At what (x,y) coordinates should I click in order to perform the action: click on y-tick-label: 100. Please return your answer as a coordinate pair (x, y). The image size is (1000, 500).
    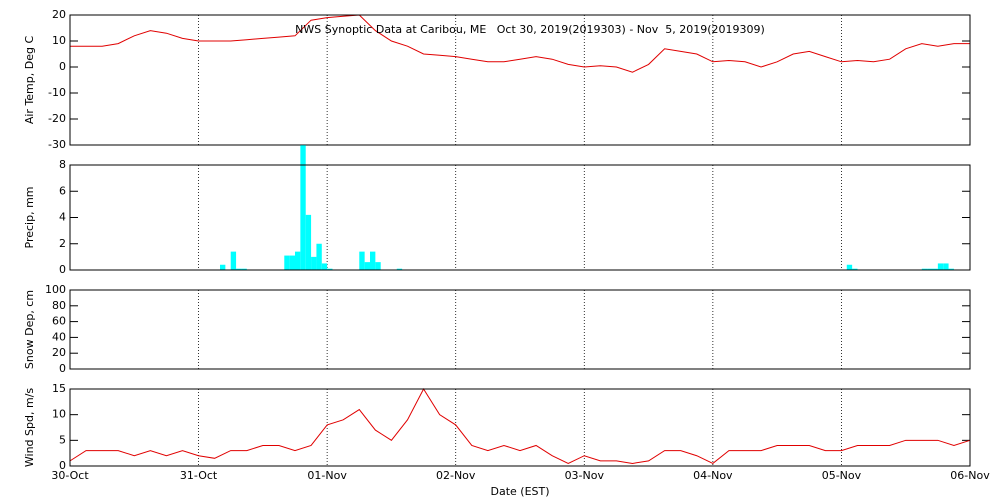
    Looking at the image, I should click on (55, 289).